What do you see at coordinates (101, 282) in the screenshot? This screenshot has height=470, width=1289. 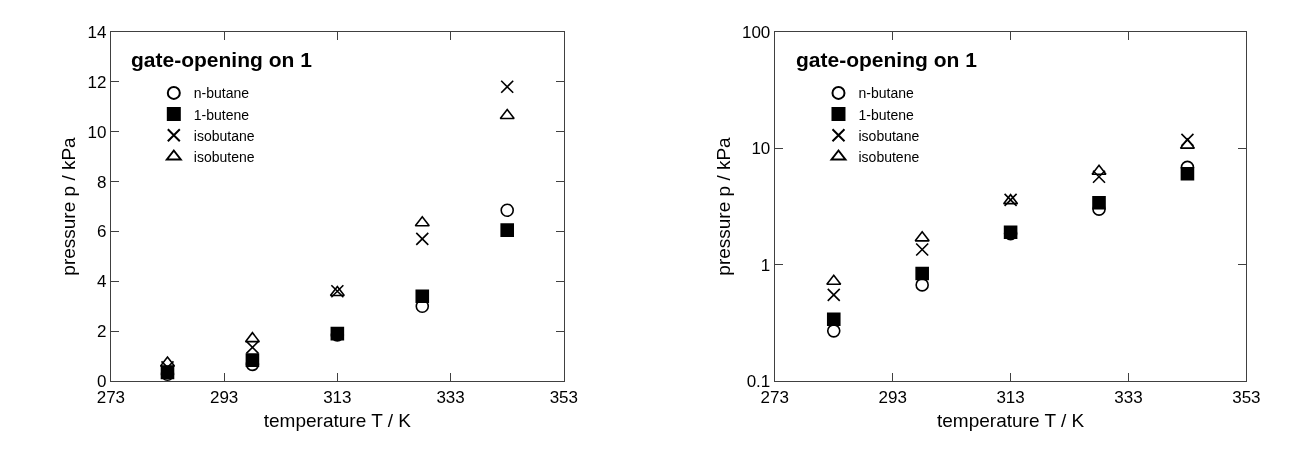 I see `y-tick-label: 4` at bounding box center [101, 282].